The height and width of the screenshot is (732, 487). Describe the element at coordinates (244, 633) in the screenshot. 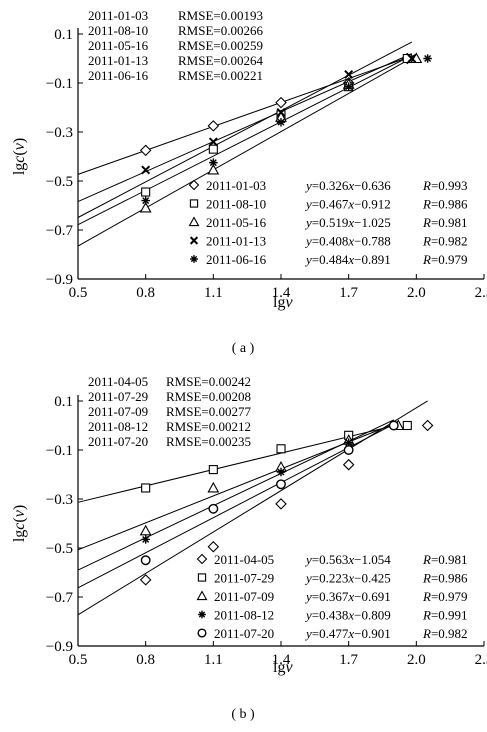

I see `legend-name: 2011-07-20` at that location.